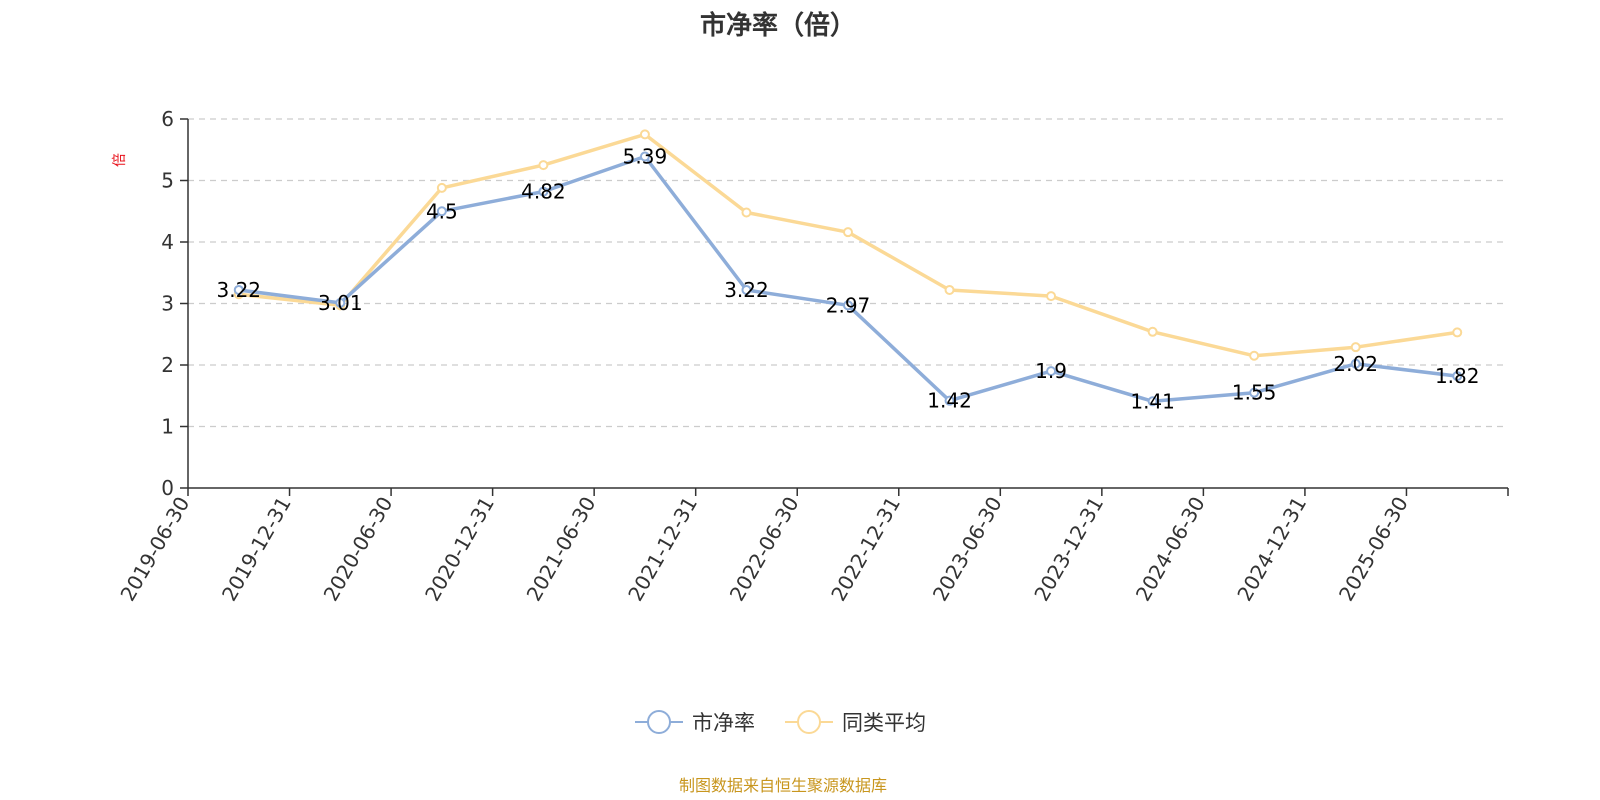 The height and width of the screenshot is (800, 1600). I want to click on point-市净率-2020-06-30, so click(441, 211).